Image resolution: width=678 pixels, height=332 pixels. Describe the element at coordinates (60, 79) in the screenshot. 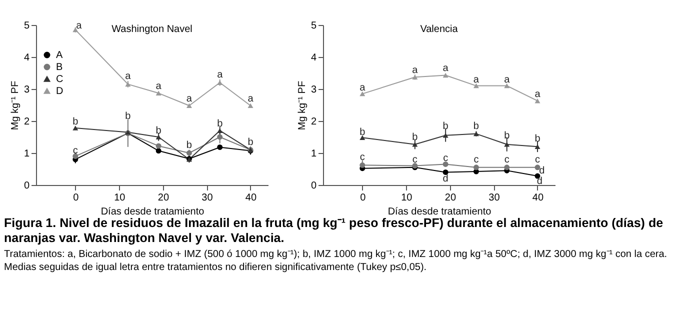

I see `legend-label: C` at that location.